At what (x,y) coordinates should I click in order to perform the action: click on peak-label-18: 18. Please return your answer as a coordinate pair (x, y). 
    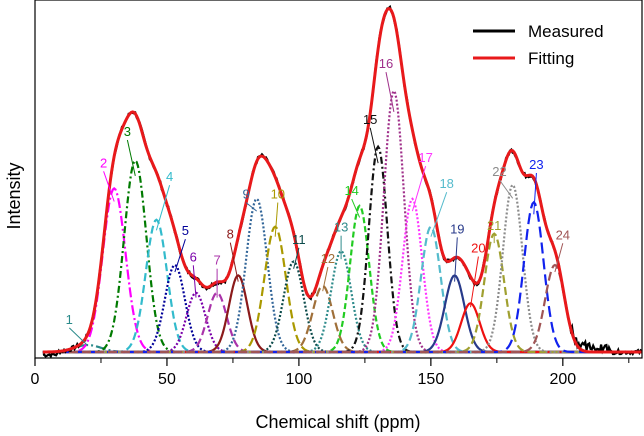
    Looking at the image, I should click on (446, 183).